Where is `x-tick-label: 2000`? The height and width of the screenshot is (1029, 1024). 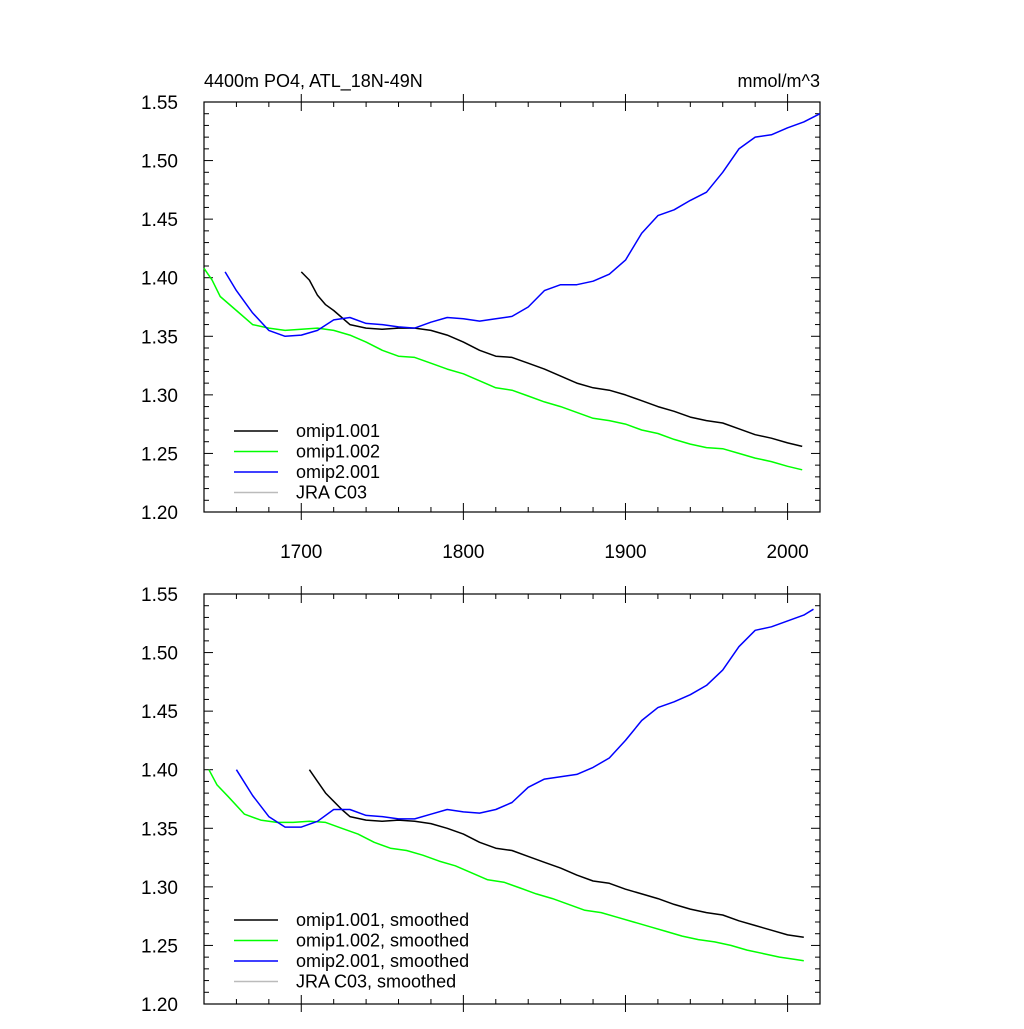 x-tick-label: 2000 is located at coordinates (787, 552).